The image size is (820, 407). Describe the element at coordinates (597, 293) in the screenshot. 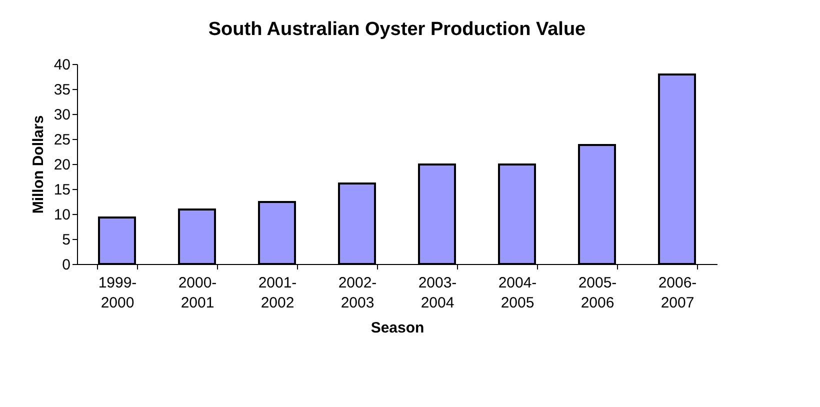

I see `x-tick-label: 2005-2006` at that location.